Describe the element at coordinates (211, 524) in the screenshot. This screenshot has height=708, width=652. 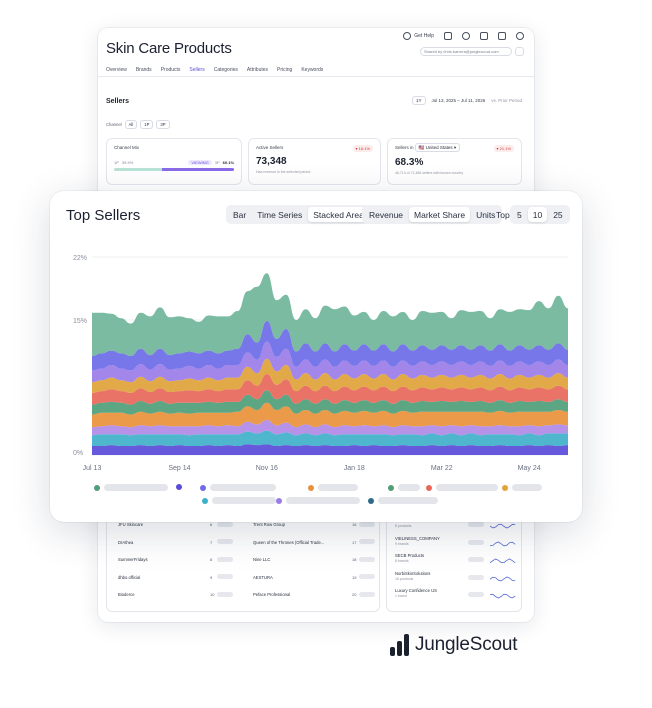
I see `seller-rank: 6` at that location.